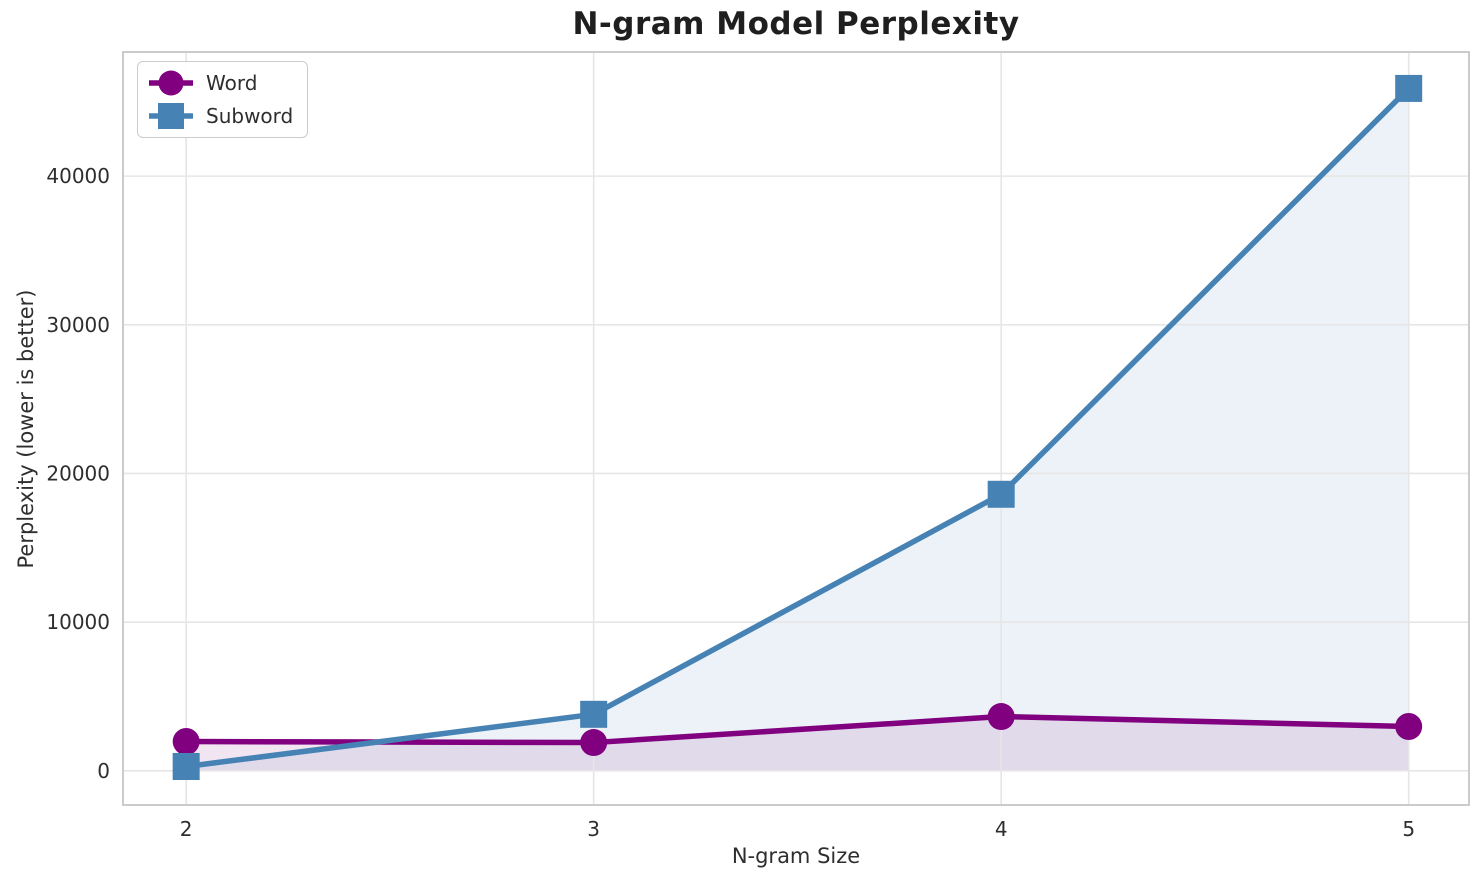 The image size is (1484, 885). I want to click on legend-entry-subword: Subword, so click(219, 116).